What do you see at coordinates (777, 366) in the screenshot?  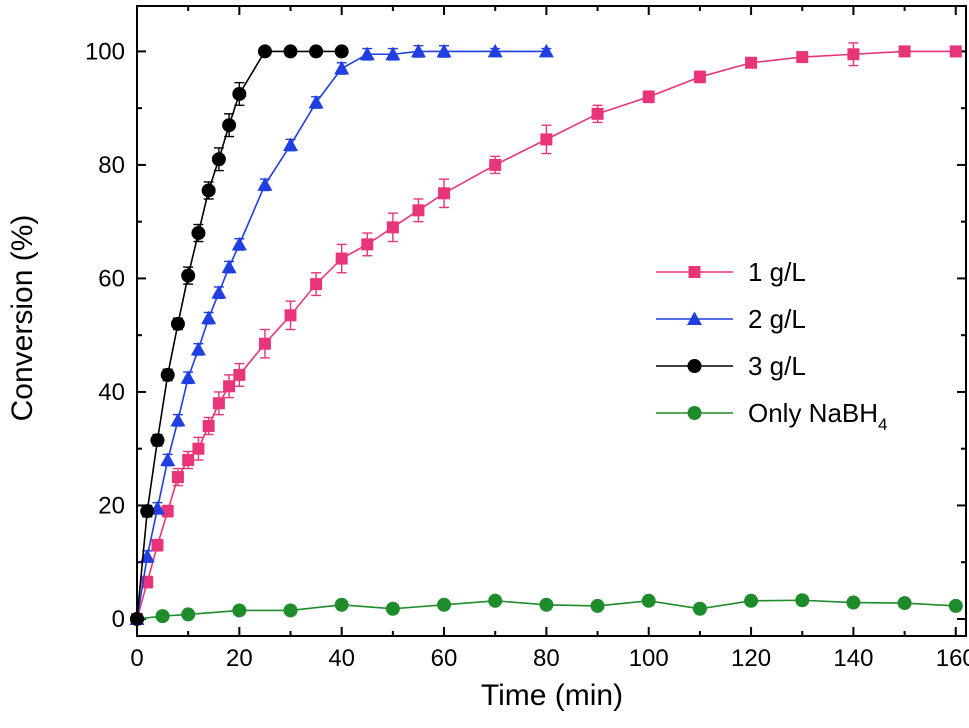 I see `legend-label: 3 g/L` at bounding box center [777, 366].